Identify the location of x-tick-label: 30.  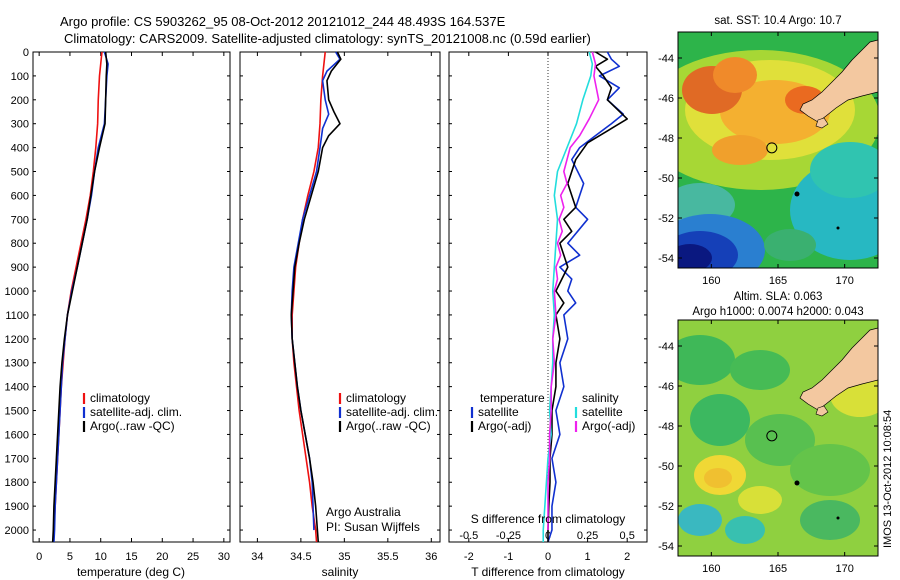
(224, 557).